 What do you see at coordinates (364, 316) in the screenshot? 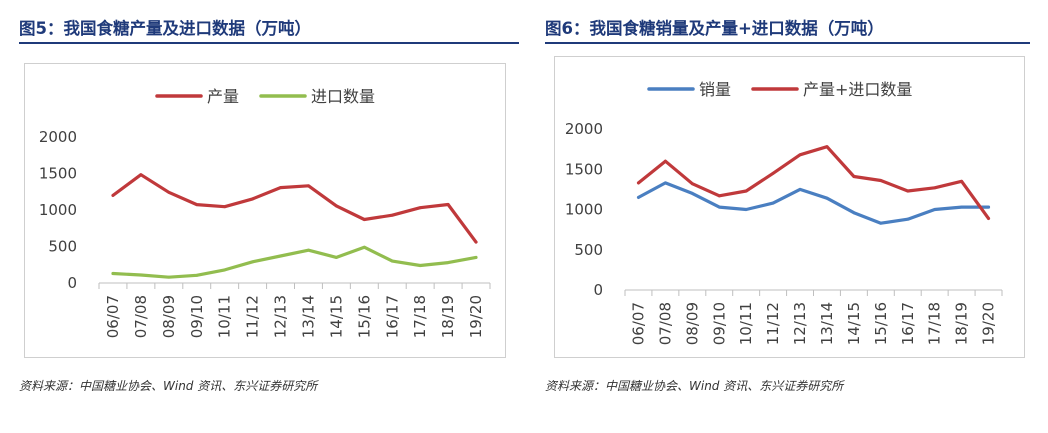
I see `x-tick-label: 15/16` at bounding box center [364, 316].